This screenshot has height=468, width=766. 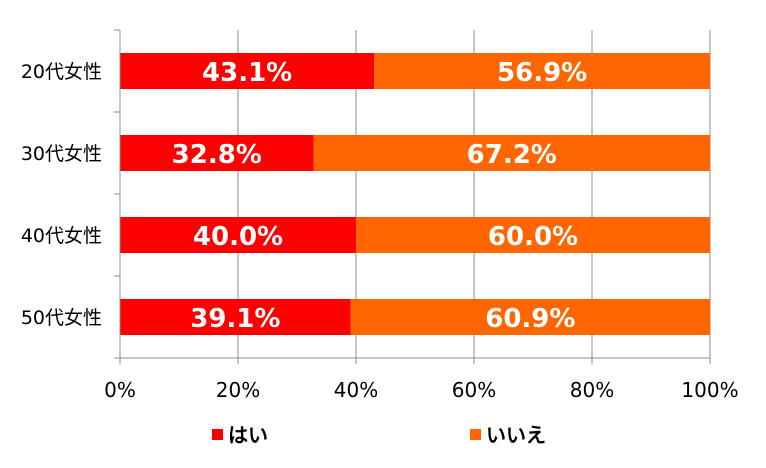 What do you see at coordinates (592, 390) in the screenshot?
I see `x-tick-label: 80%` at bounding box center [592, 390].